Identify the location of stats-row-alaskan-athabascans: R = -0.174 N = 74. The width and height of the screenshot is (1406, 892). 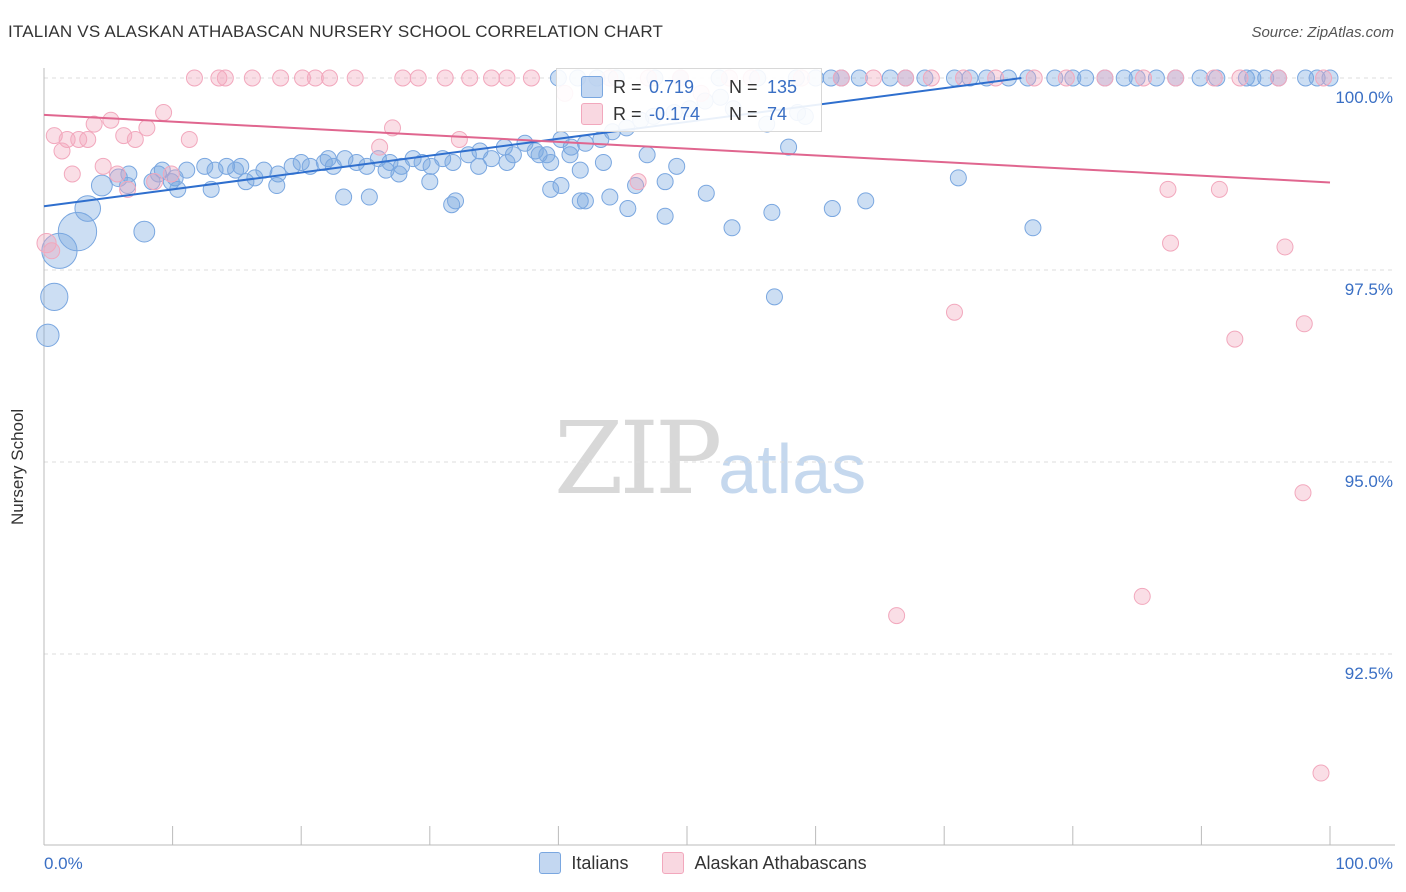
(689, 114).